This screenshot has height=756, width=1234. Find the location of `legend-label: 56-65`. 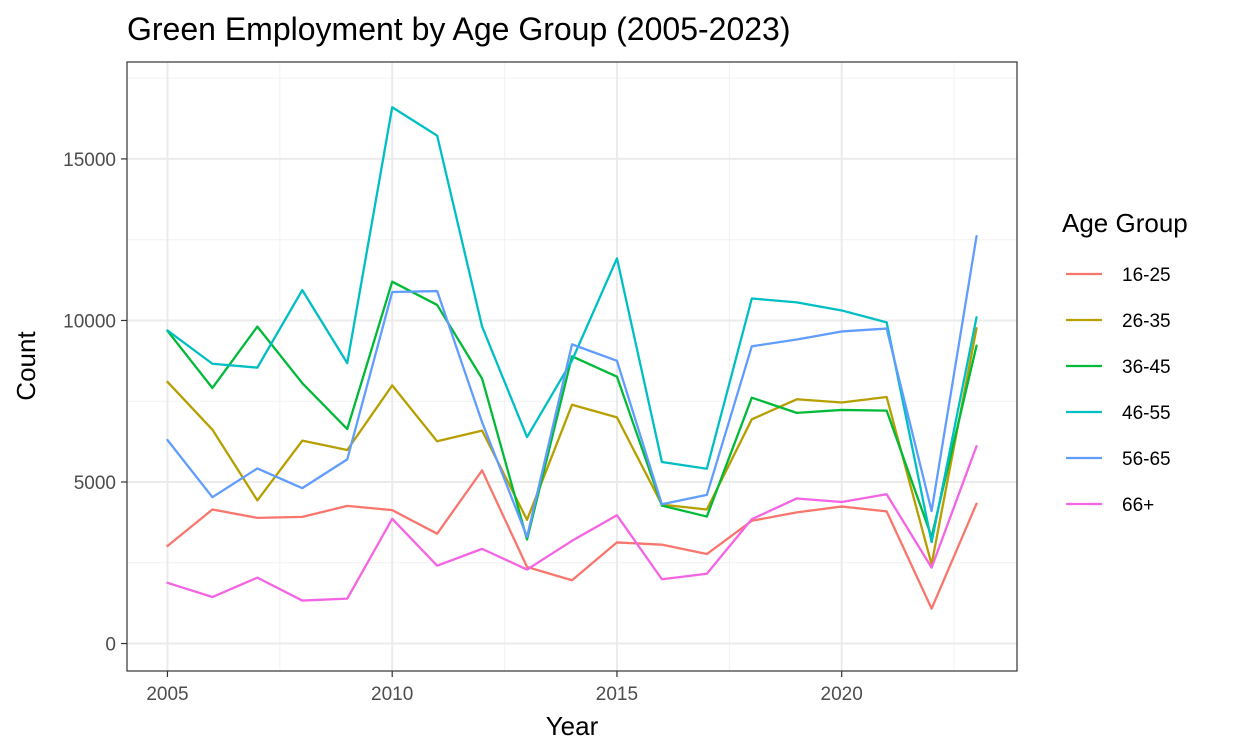

legend-label: 56-65 is located at coordinates (1146, 459).